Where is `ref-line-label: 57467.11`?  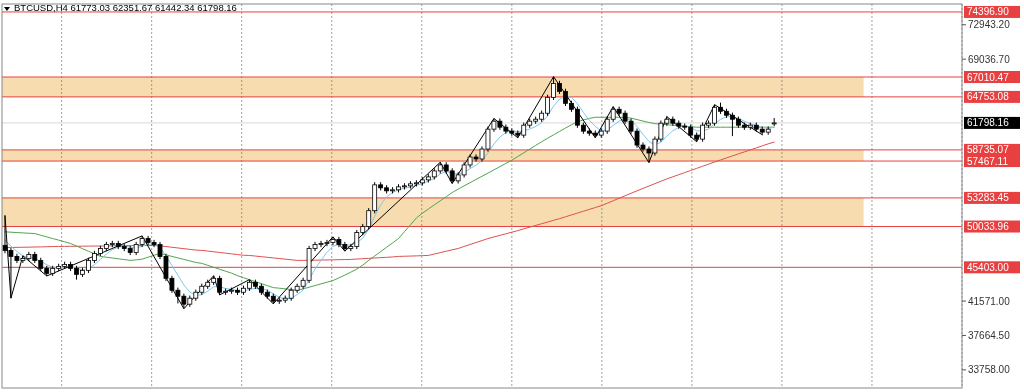
ref-line-label: 57467.11 is located at coordinates (988, 161).